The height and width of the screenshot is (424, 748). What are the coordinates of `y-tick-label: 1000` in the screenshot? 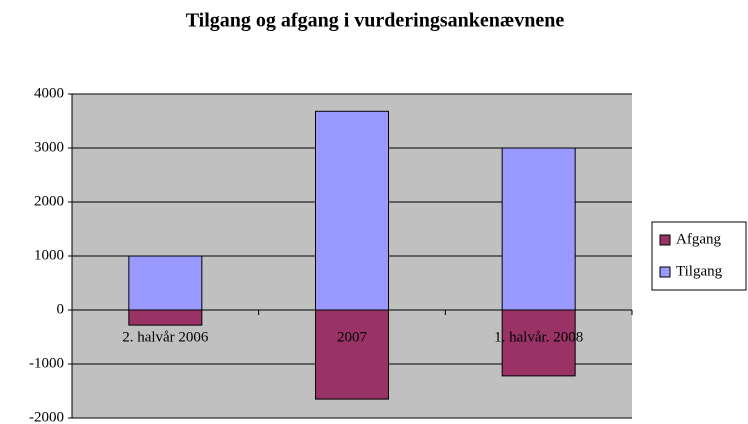 It's located at (49, 255).